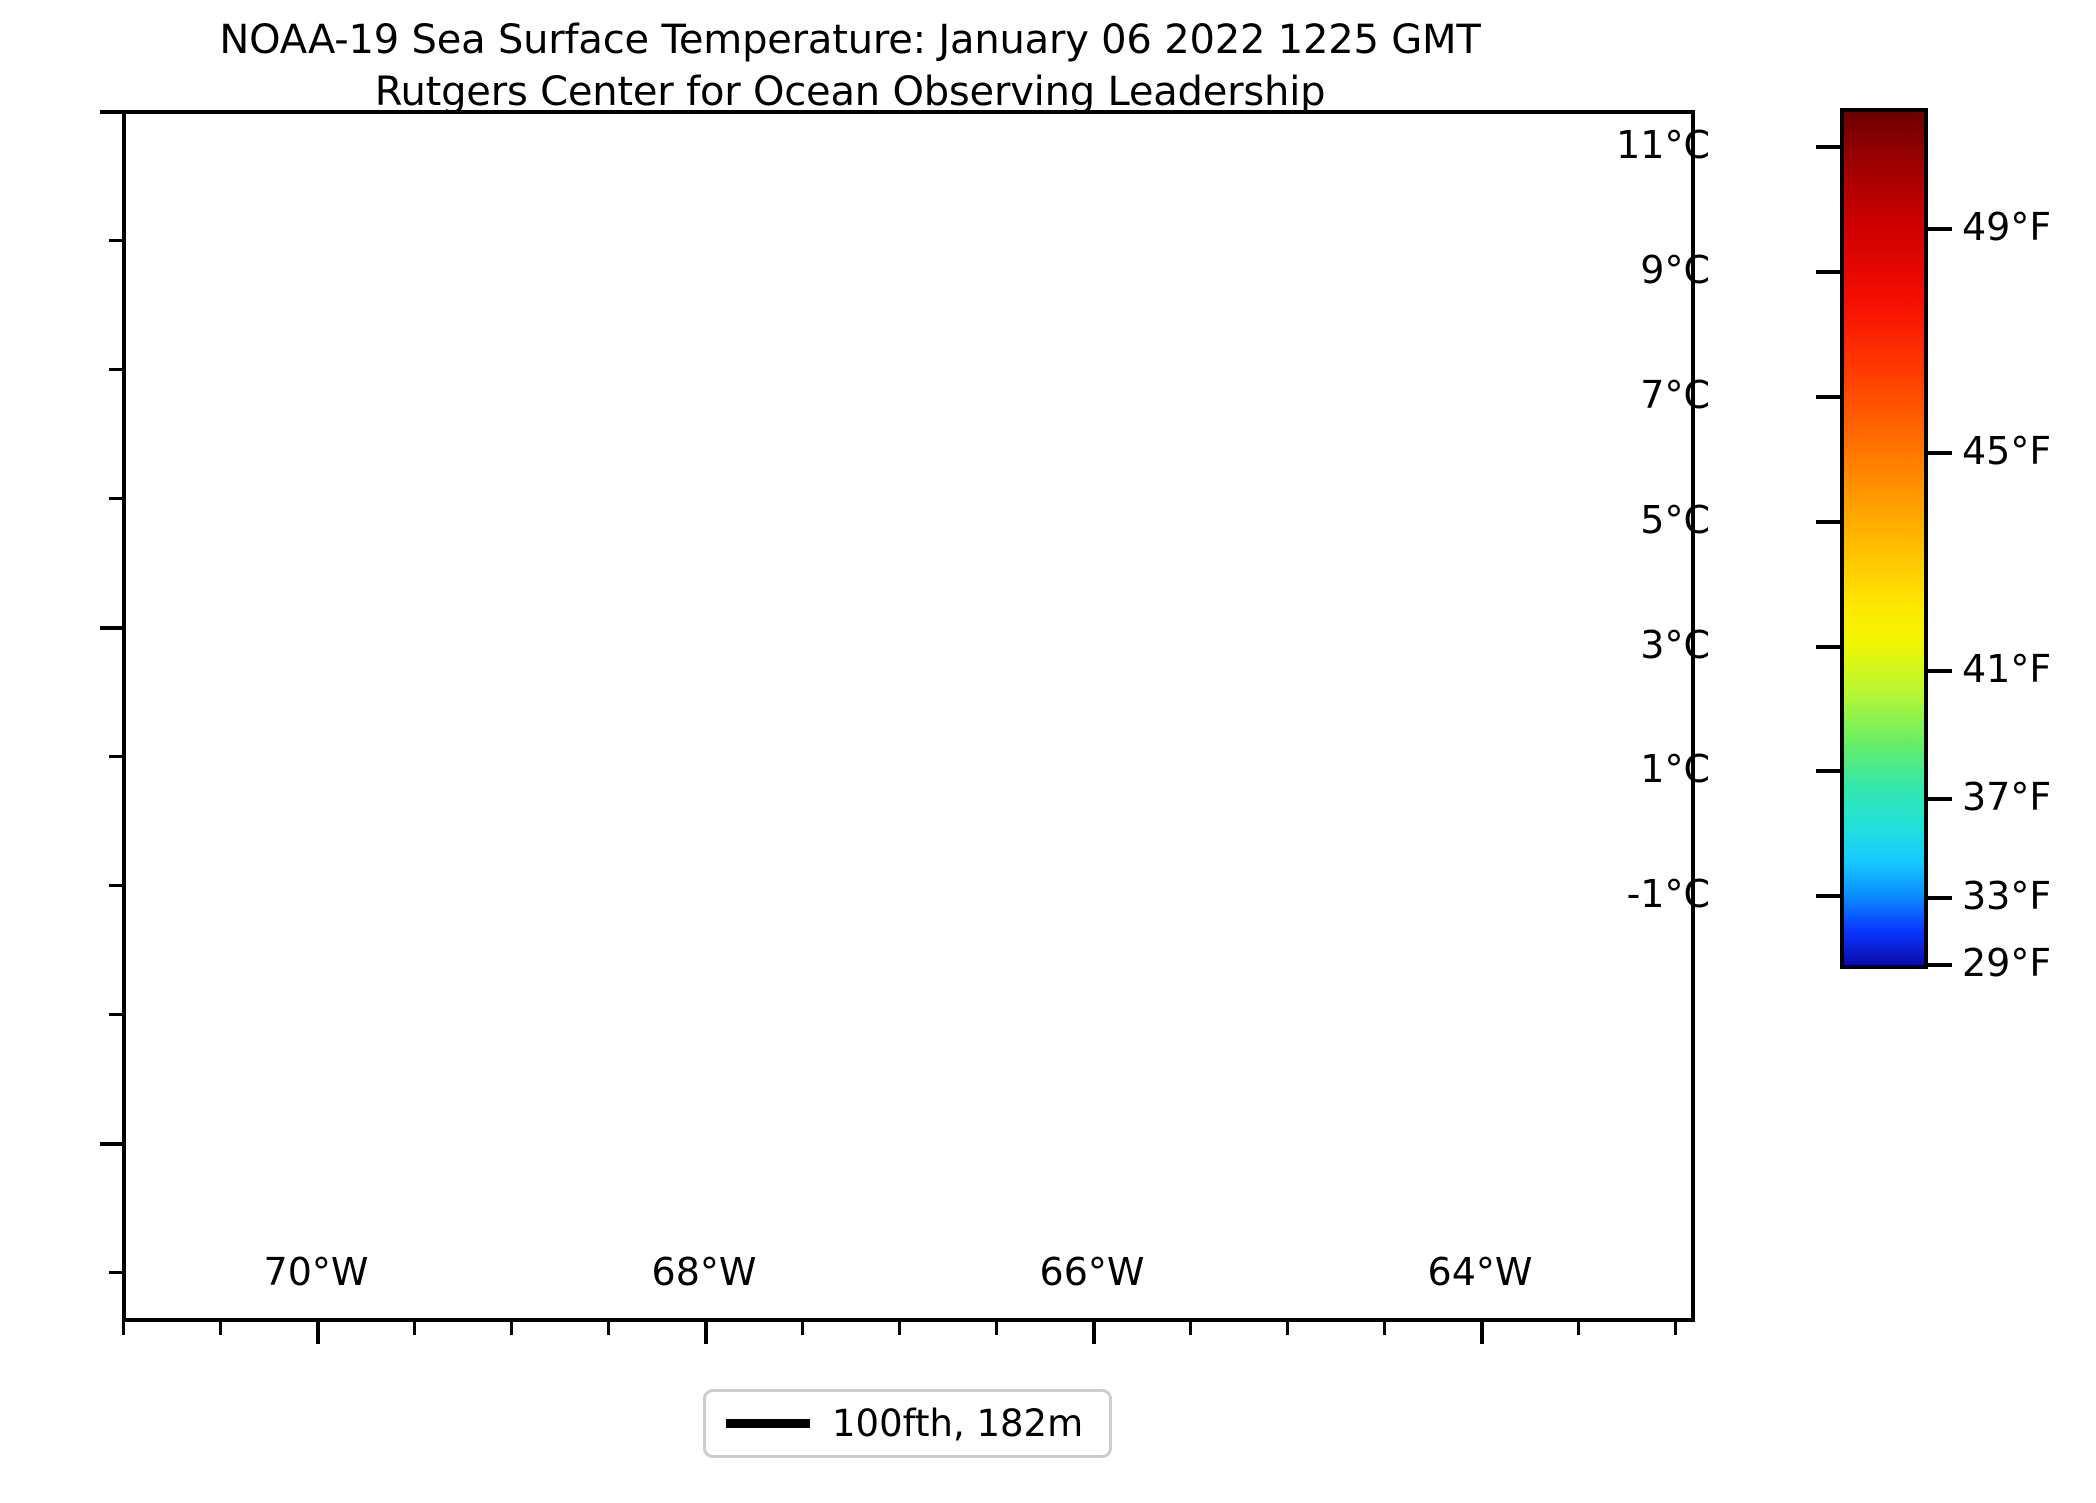  Describe the element at coordinates (1578, 1328) in the screenshot. I see `xtick-minor-l` at that location.